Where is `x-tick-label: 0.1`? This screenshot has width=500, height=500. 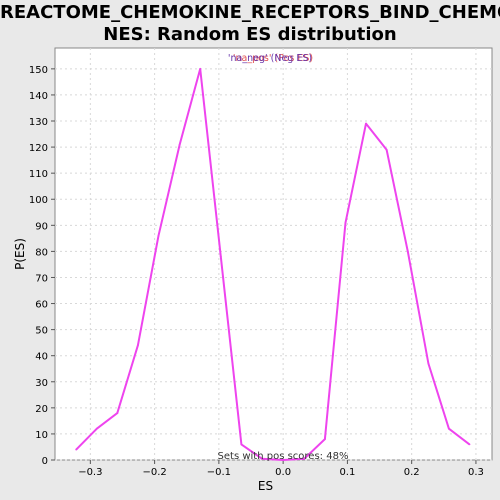 x-tick-label: 0.1 is located at coordinates (347, 472).